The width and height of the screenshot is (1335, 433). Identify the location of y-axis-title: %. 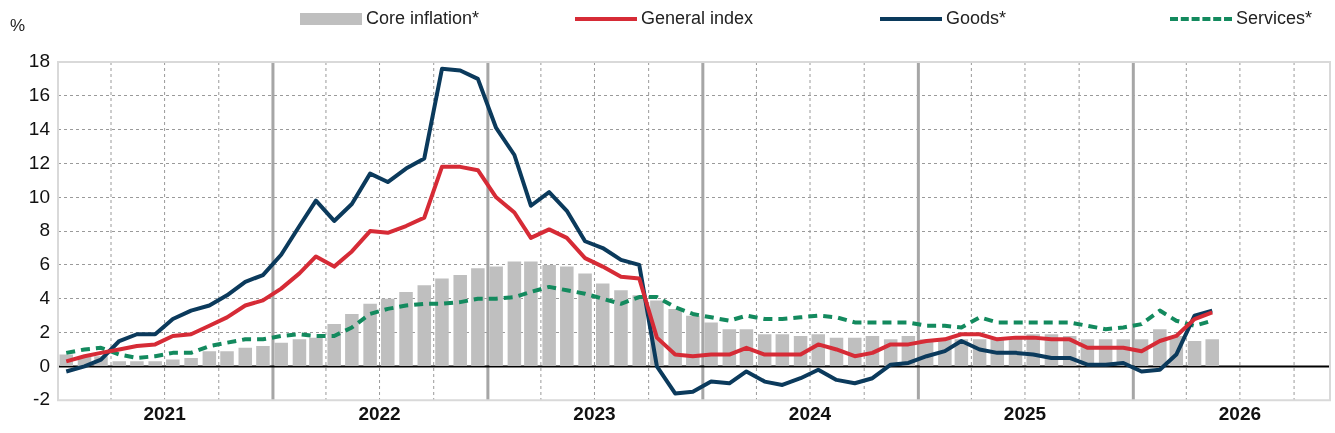
(18, 26).